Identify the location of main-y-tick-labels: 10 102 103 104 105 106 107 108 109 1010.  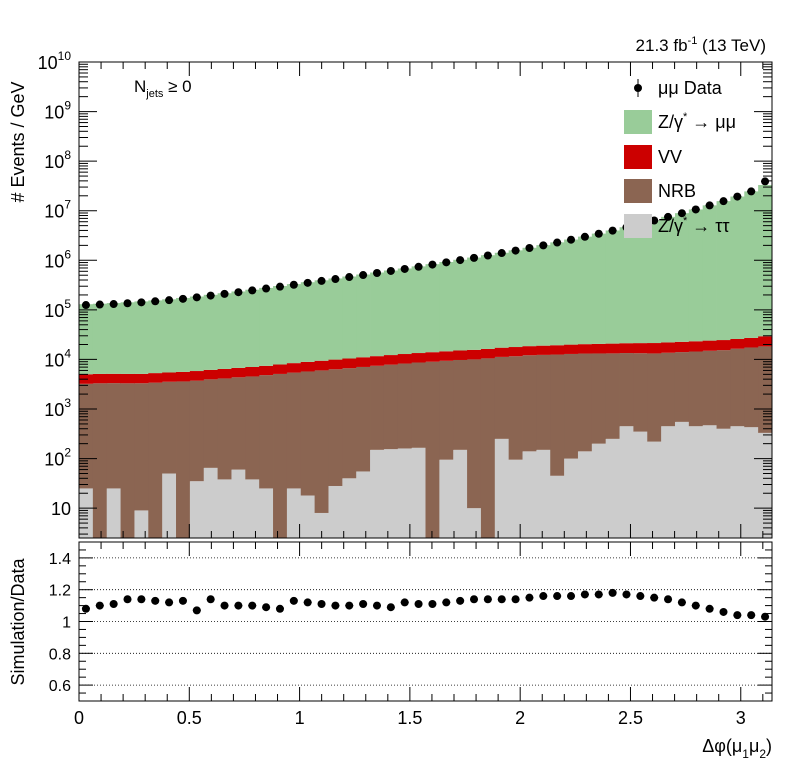
(55, 284).